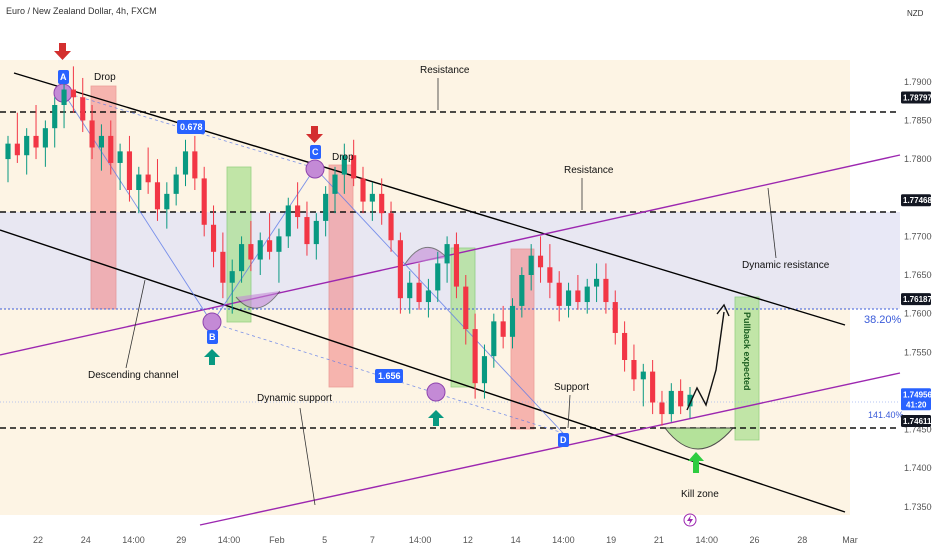  I want to click on current-price-tag, so click(916, 399).